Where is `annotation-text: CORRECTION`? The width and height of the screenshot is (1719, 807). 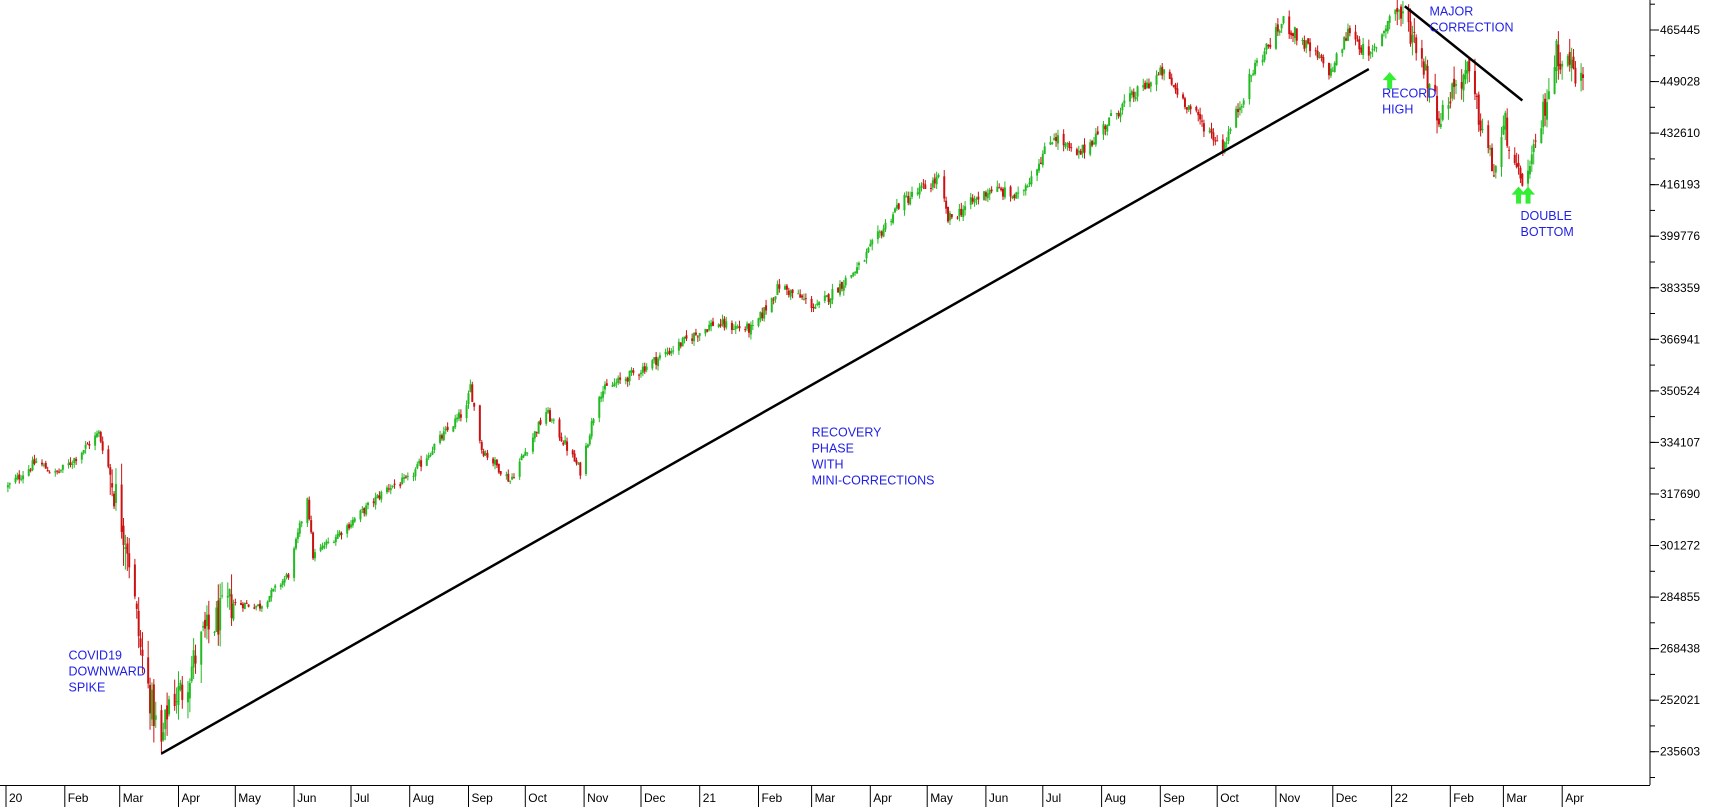 annotation-text: CORRECTION is located at coordinates (1472, 28).